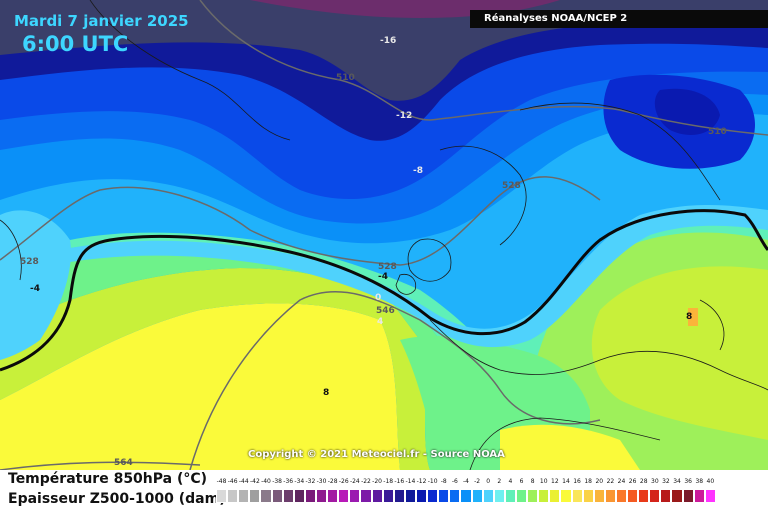 The image size is (768, 512). Describe the element at coordinates (123, 463) in the screenshot. I see `thickness-label: 564` at that location.